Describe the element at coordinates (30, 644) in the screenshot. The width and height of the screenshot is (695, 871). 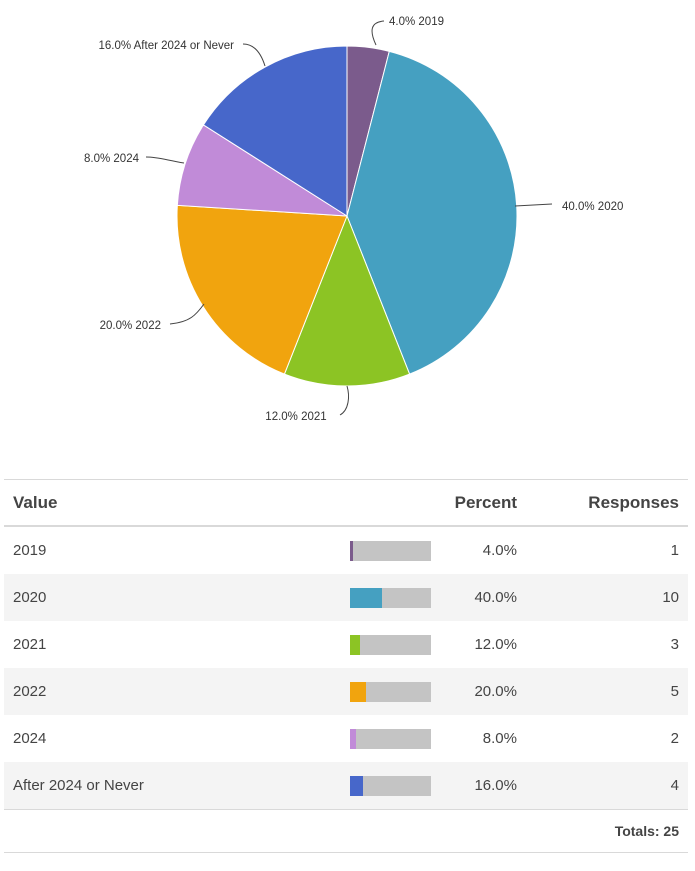
I see `row-value: 2021` at that location.